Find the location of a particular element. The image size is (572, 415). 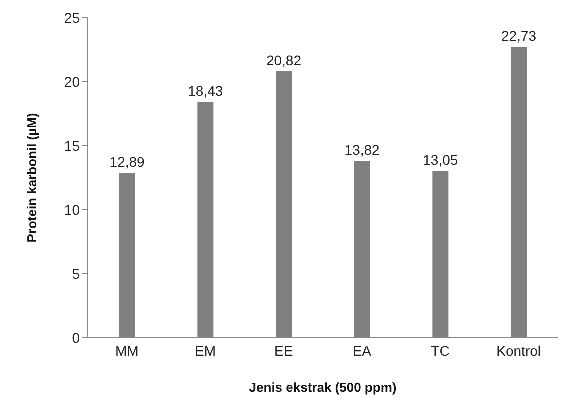

x-tick-label: Kontrol is located at coordinates (519, 350).